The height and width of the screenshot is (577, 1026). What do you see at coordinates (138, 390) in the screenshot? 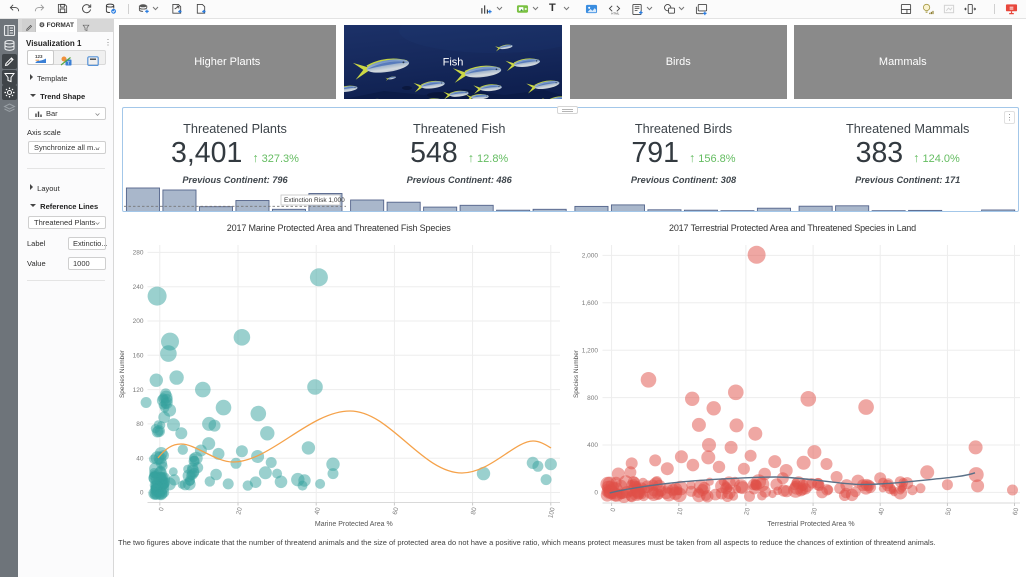
I see `svg-text: 120` at bounding box center [138, 390].